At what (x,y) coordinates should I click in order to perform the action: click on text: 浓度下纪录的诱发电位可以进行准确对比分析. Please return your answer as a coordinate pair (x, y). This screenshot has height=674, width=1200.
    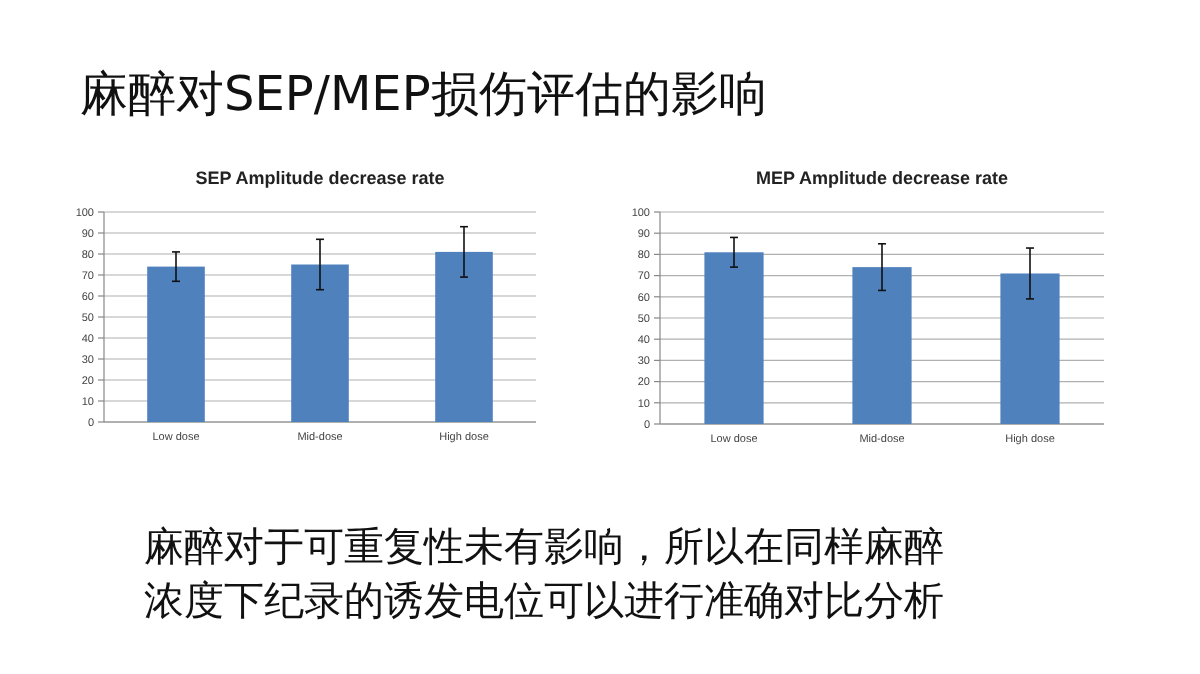
    Looking at the image, I should click on (544, 600).